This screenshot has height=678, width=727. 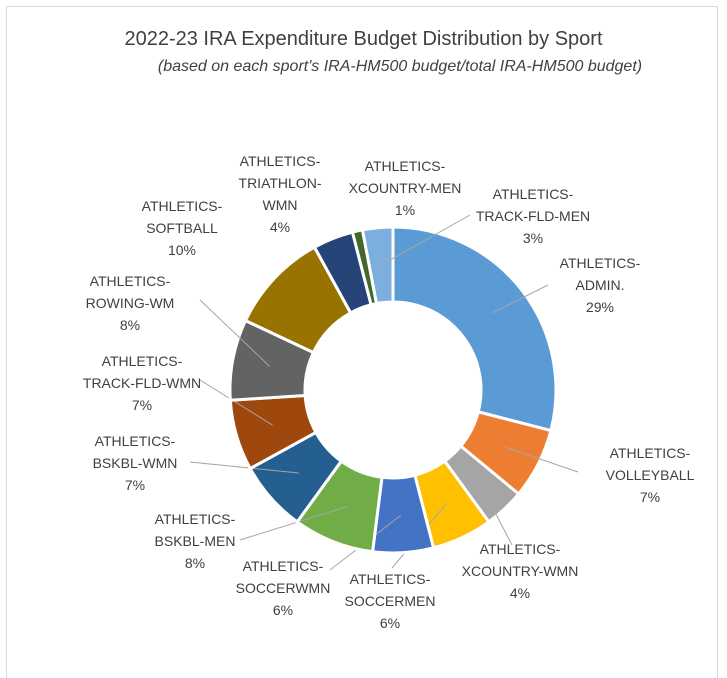 I want to click on data-label: ATHLETICS-SOFTBALL 10%, so click(x=182, y=228).